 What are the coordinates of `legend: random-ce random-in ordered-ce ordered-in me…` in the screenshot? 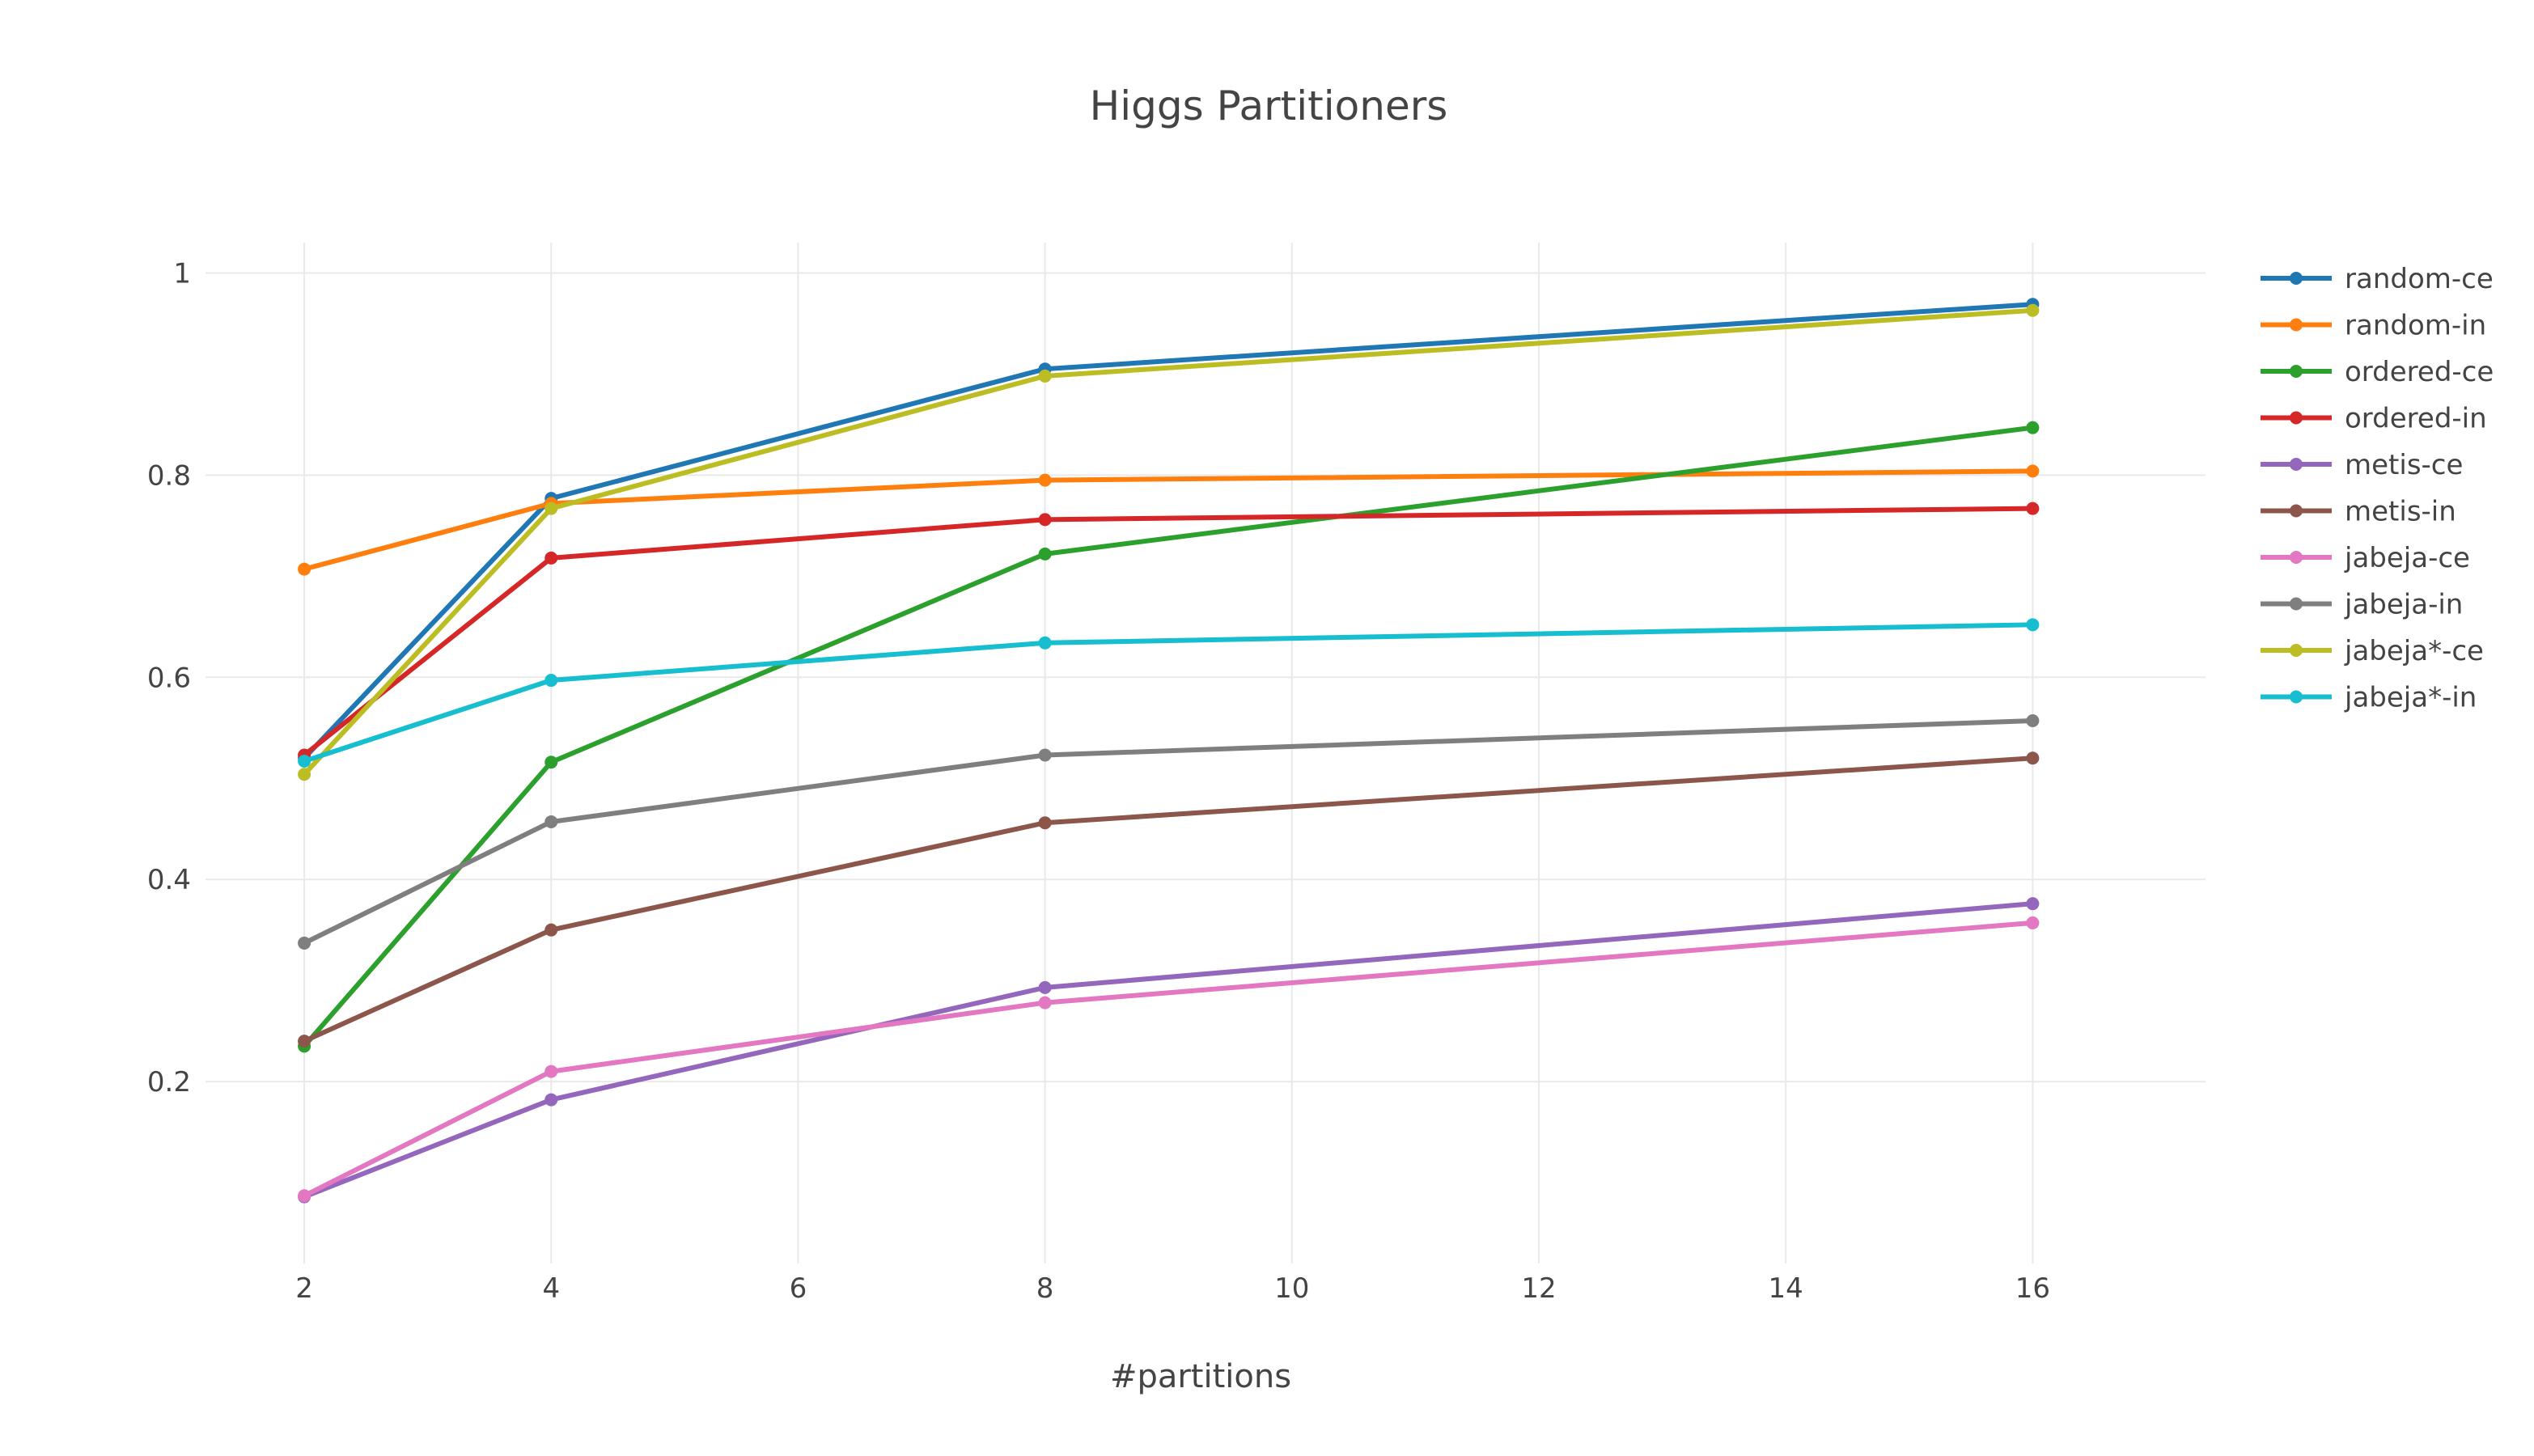 It's located at (2377, 488).